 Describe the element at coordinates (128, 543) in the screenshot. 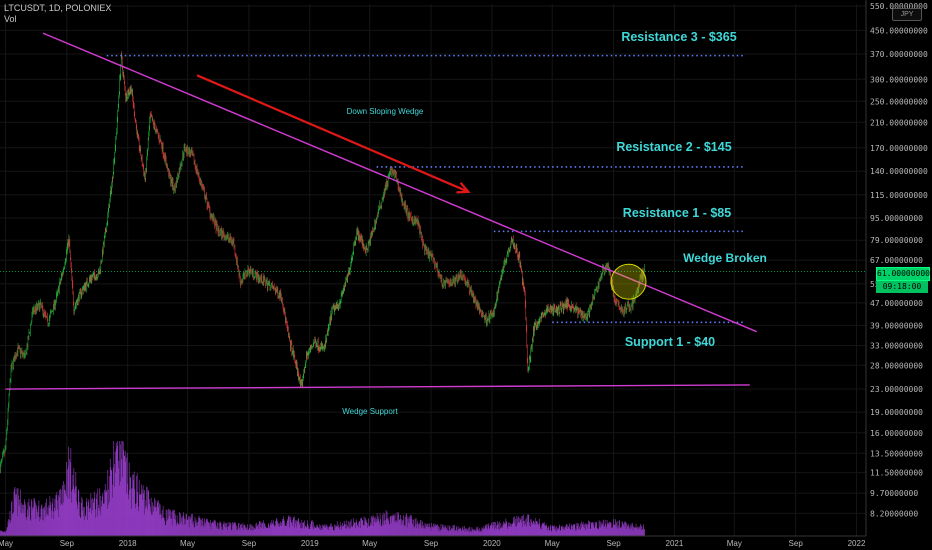

I see `x-tick-label: 2018` at that location.